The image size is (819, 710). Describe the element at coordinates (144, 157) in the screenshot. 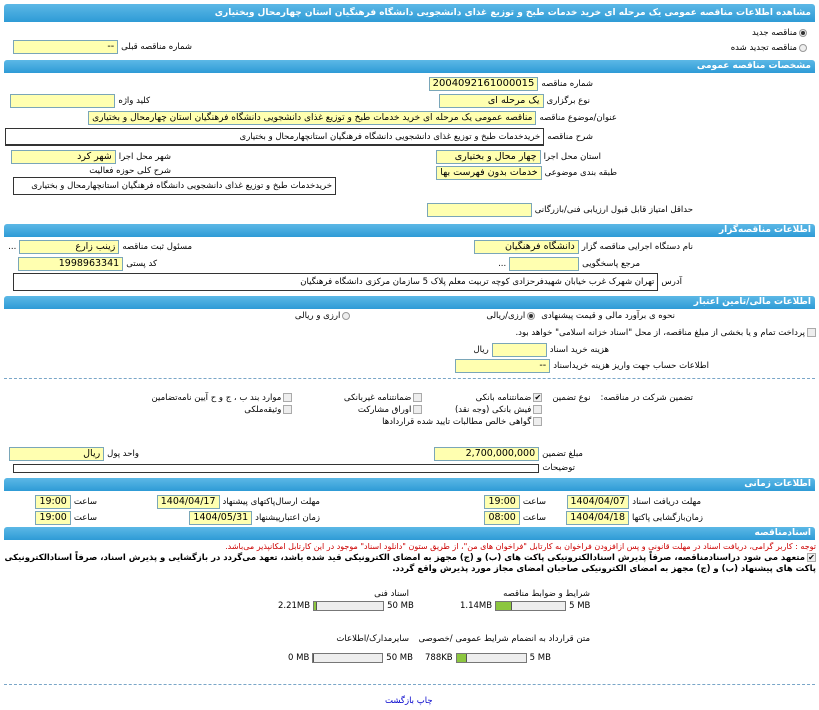

I see `city-label: شهر محل اجرا` at that location.